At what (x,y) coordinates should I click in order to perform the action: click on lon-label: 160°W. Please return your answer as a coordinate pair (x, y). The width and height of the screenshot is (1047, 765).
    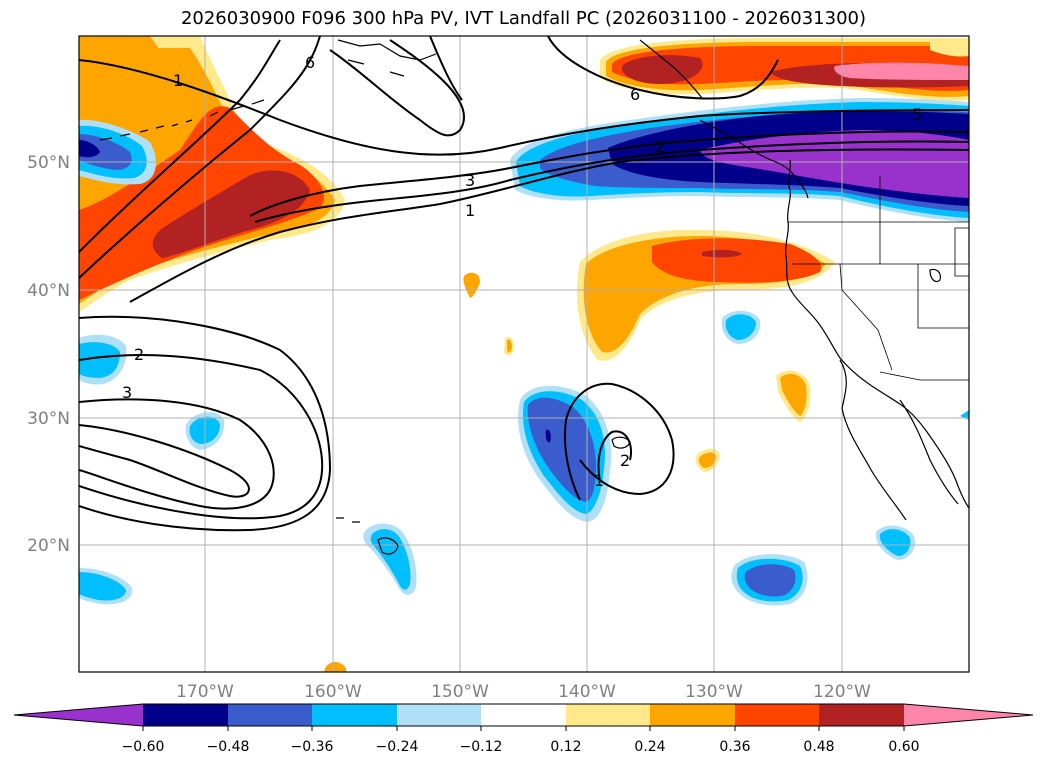
    Looking at the image, I should click on (333, 692).